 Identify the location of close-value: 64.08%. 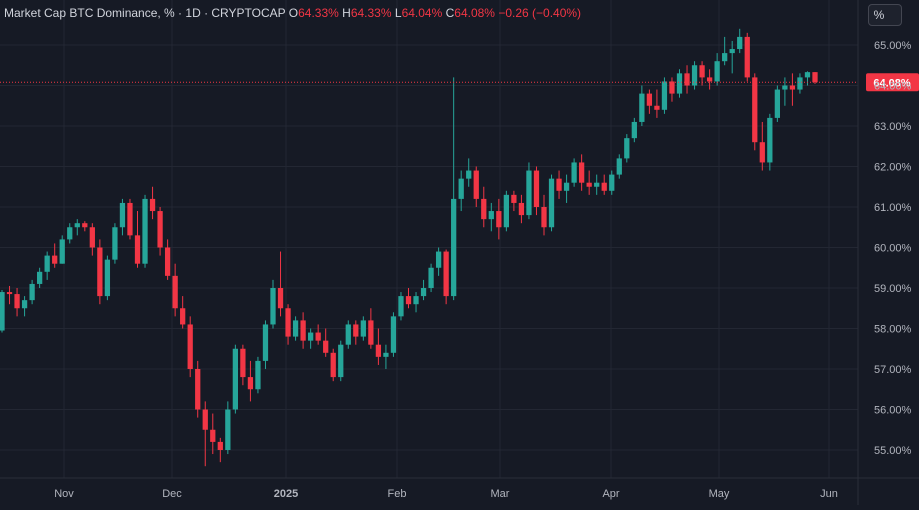
(474, 13).